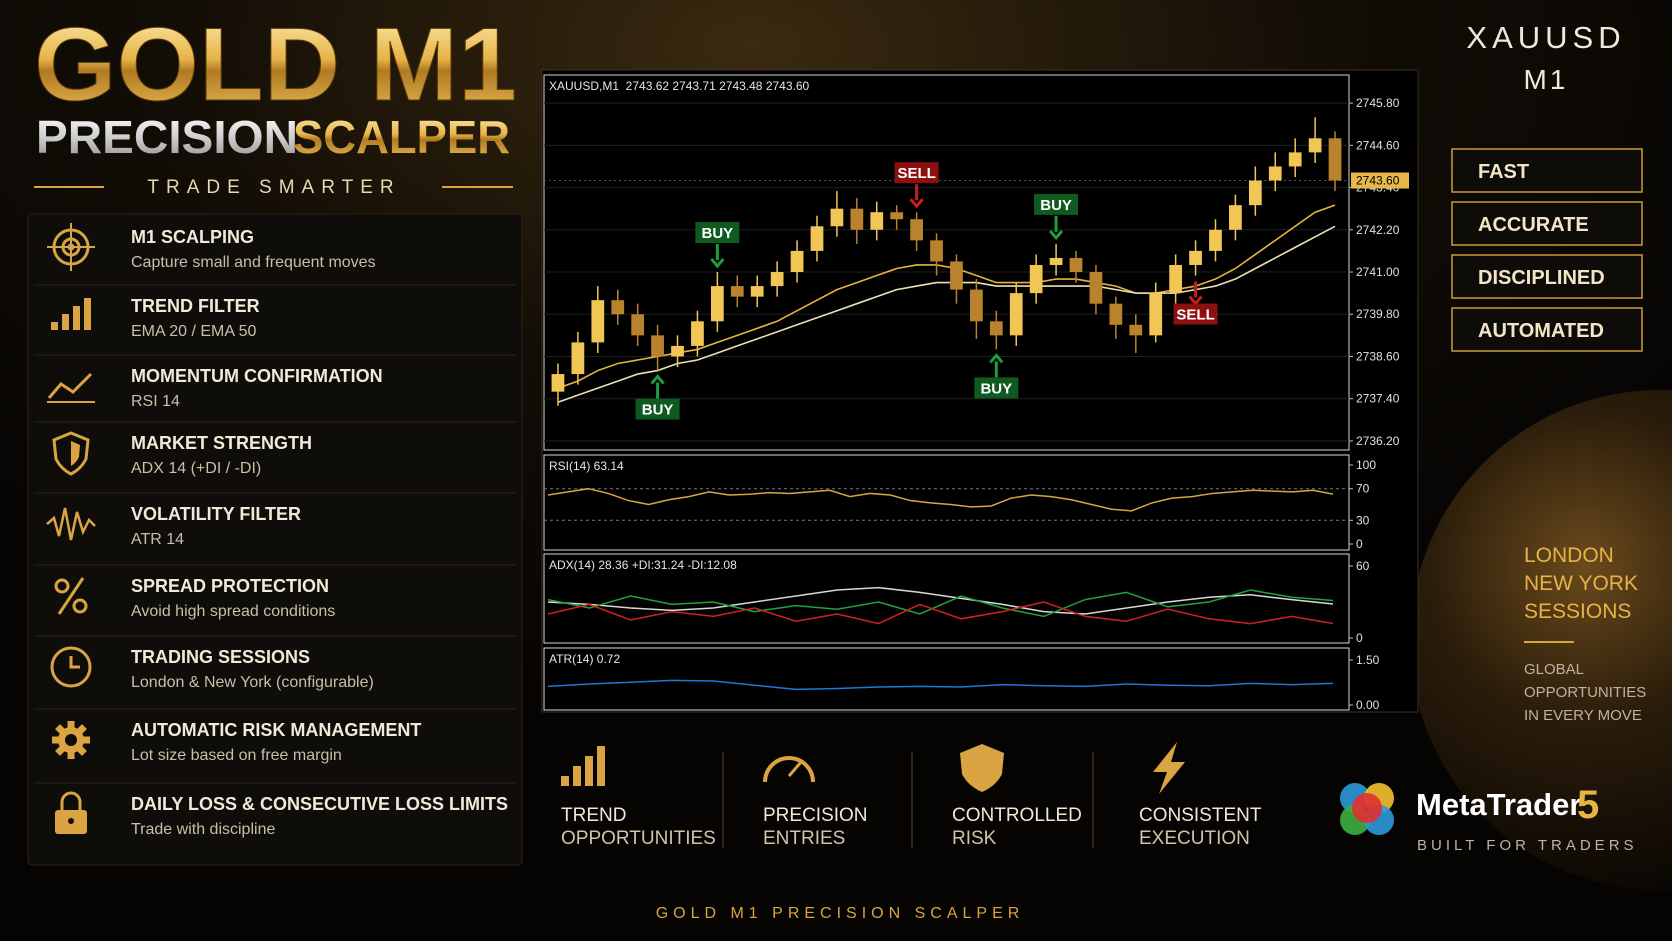 The height and width of the screenshot is (941, 1672). What do you see at coordinates (1541, 278) in the screenshot?
I see `badge-text: DISCIPLINED` at bounding box center [1541, 278].